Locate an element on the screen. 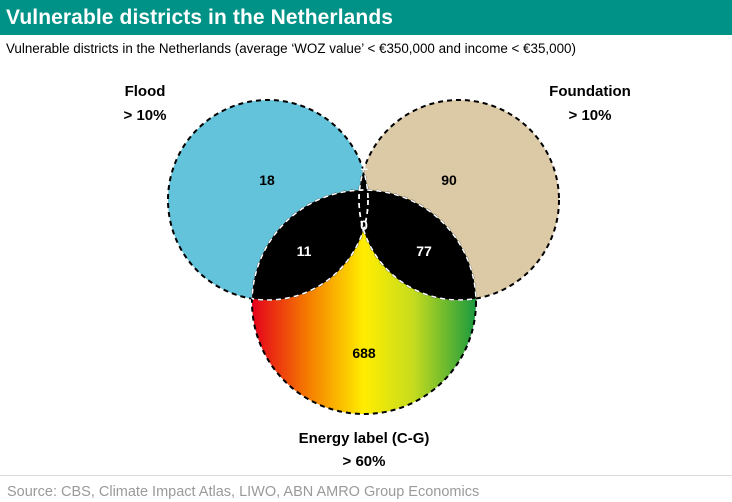 This screenshot has height=502, width=732. flood-label: Flood is located at coordinates (145, 91).